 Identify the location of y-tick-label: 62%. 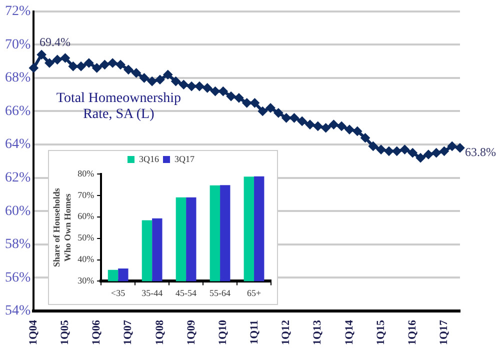
(17, 178).